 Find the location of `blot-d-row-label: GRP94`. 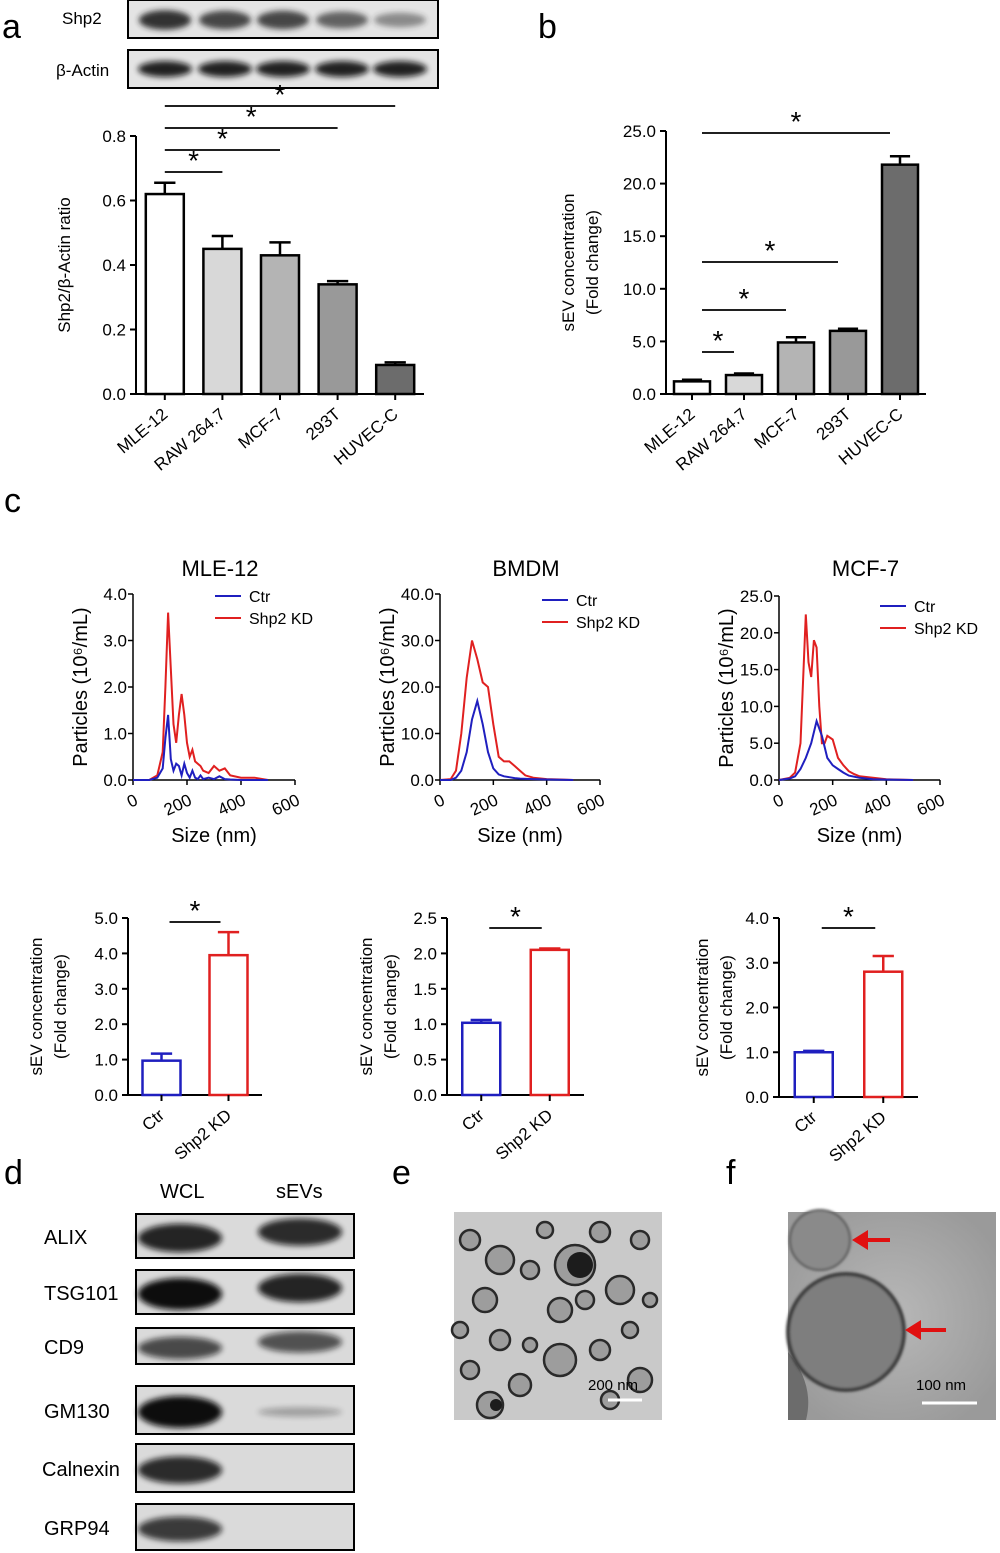

blot-d-row-label: GRP94 is located at coordinates (77, 1529).